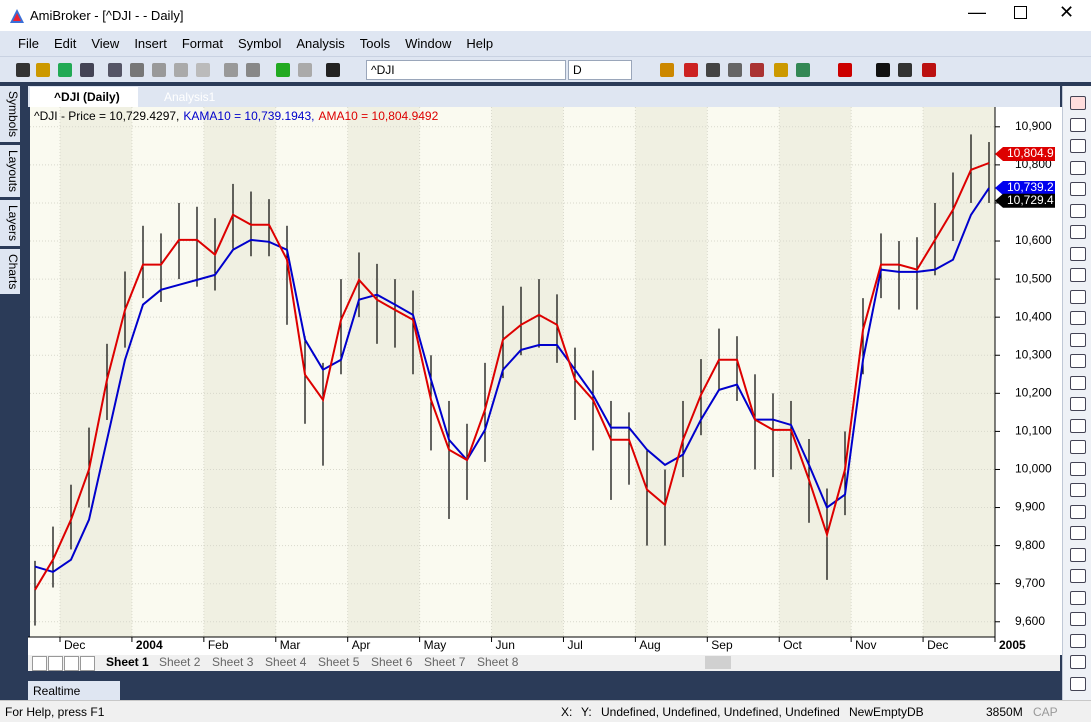 This screenshot has width=1091, height=722. I want to click on sheet-tab: Sheet 3, so click(233, 662).